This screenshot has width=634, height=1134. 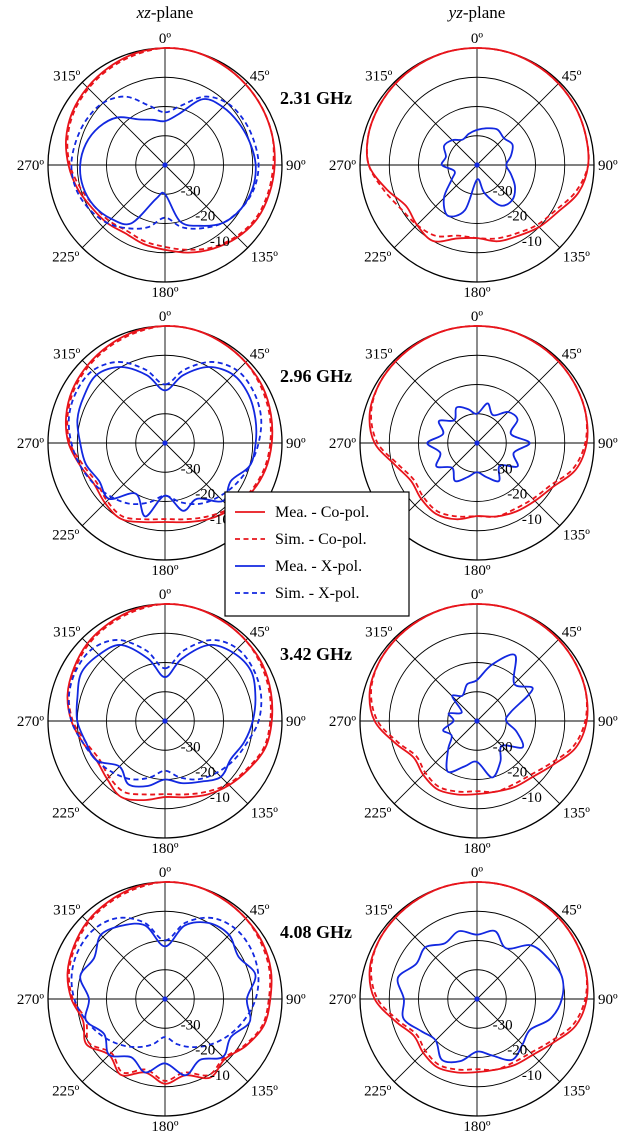 I want to click on polar-panel-xz-0: 0º 45º 90º 135º 180º 225º 270º 315º -30 -20 -10, so click(x=161, y=166).